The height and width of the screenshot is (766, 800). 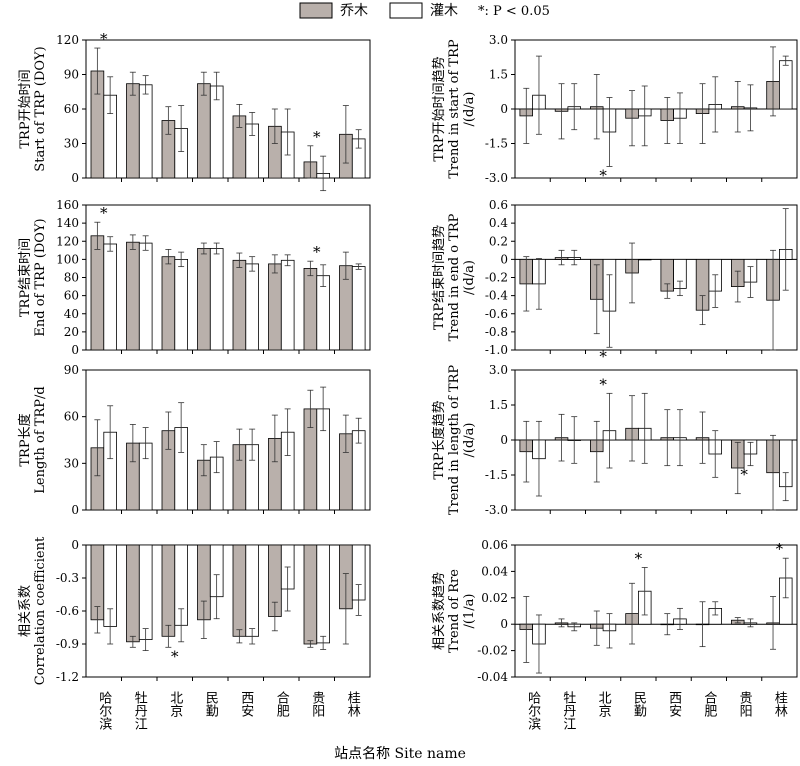 I want to click on y-tick-label: -0.02, so click(x=492, y=651).